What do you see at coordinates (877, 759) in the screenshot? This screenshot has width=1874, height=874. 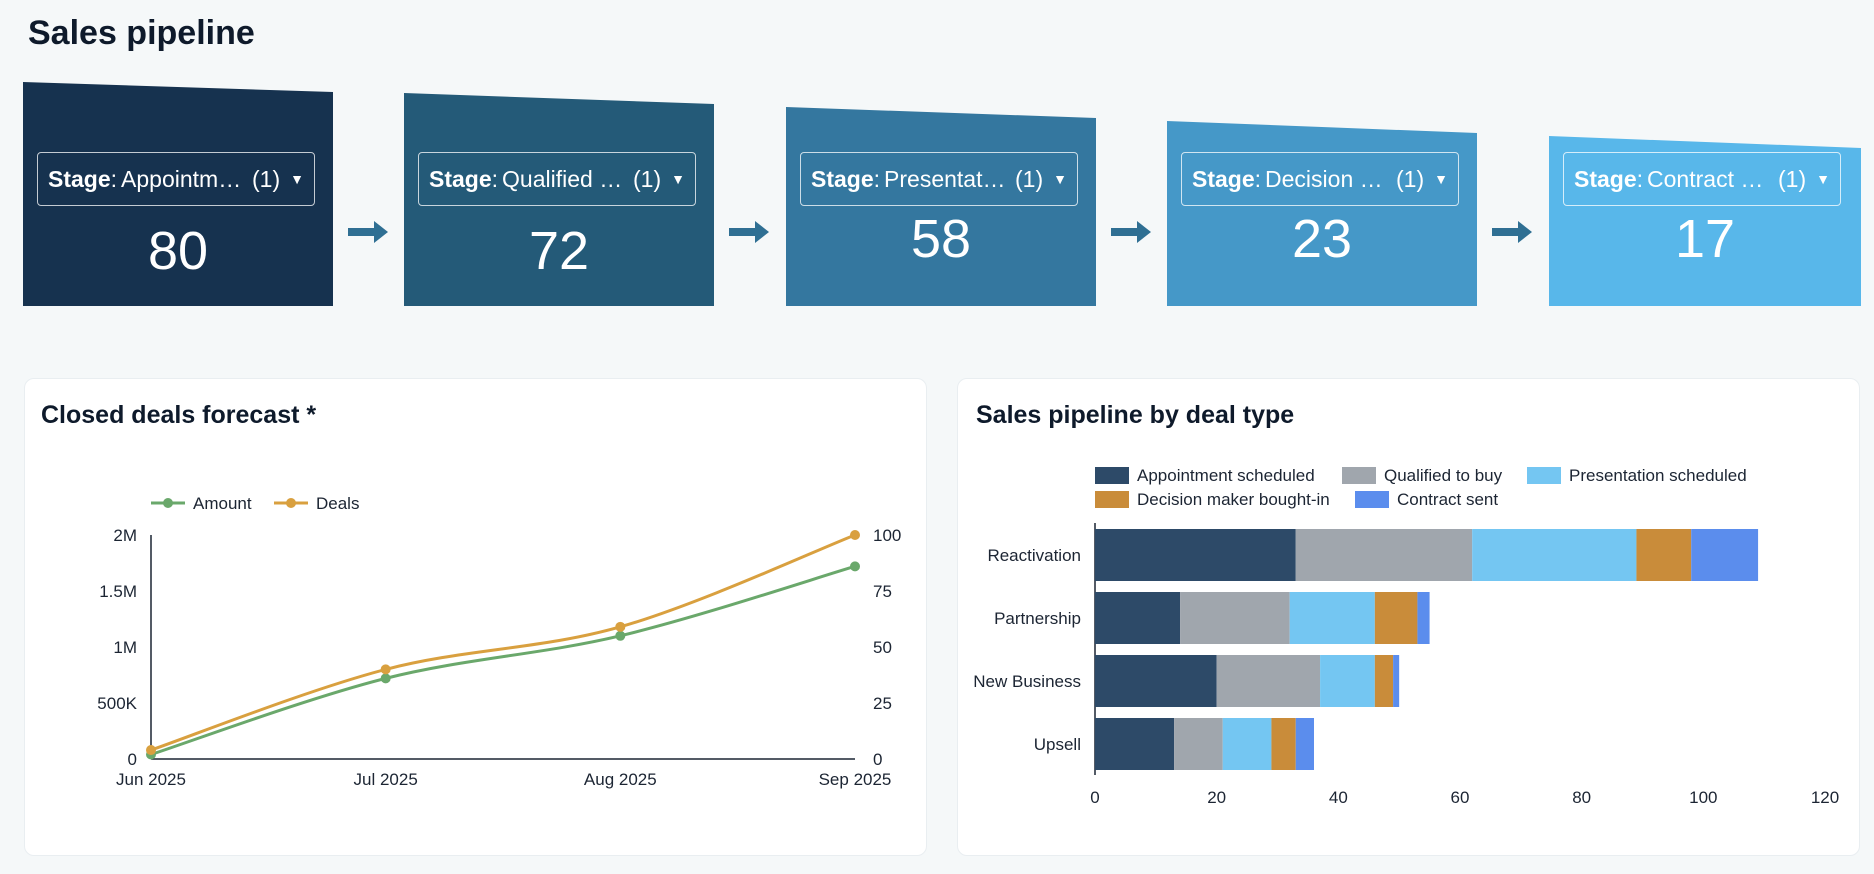 I see `y-right-tick-label: 0` at bounding box center [877, 759].